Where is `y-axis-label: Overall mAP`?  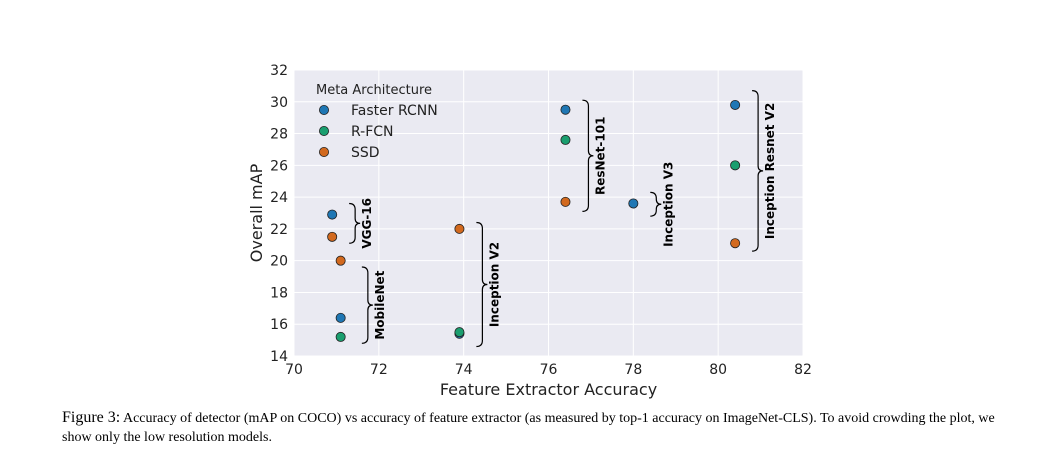
y-axis-label: Overall mAP is located at coordinates (256, 212).